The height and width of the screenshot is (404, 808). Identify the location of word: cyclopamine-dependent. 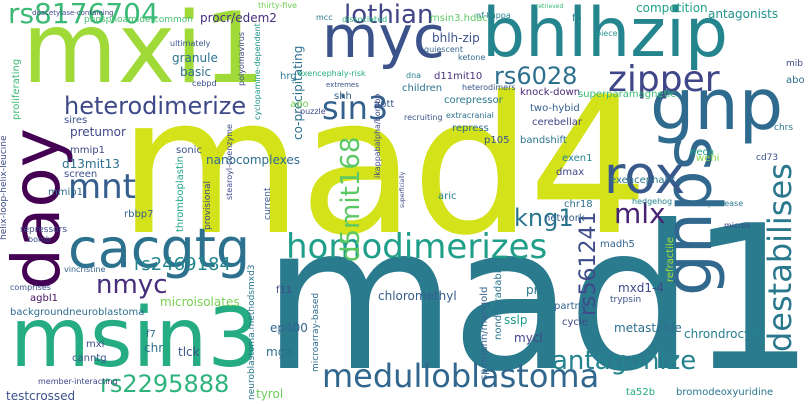
(257, 71).